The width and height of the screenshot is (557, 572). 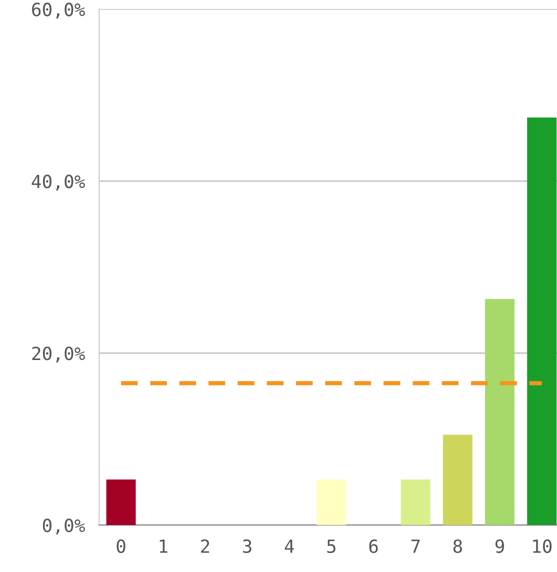 I want to click on x-tick-label: 10, so click(x=542, y=546).